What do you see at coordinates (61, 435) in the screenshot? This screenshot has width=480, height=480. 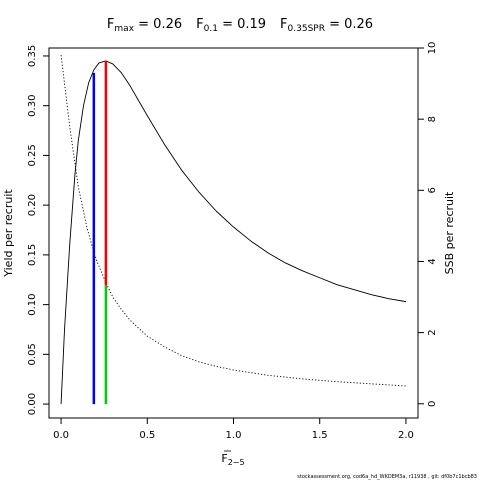 I see `x-tick-label-0: 0.0` at bounding box center [61, 435].